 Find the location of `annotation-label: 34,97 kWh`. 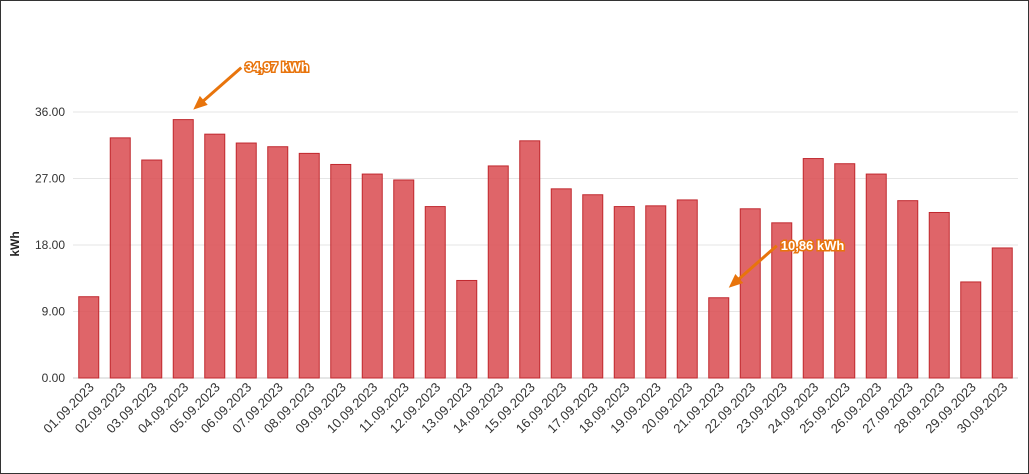

annotation-label: 34,97 kWh is located at coordinates (277, 67).